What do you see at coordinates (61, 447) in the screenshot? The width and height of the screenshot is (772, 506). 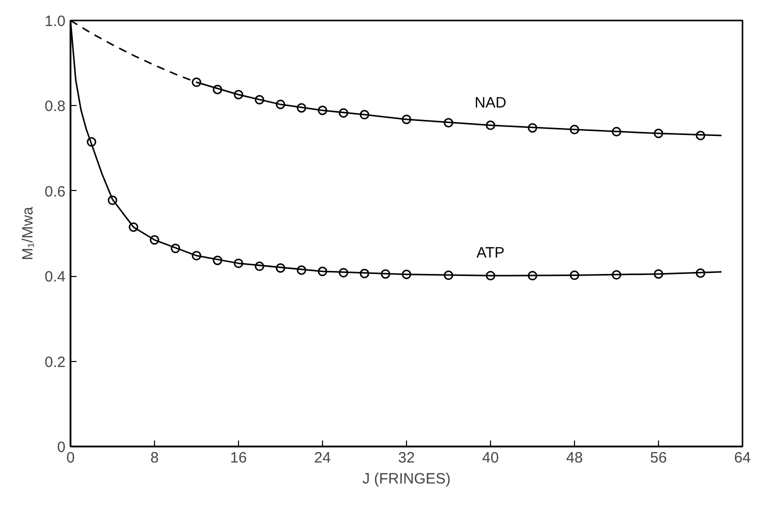 I see `y-tick-label: 0` at bounding box center [61, 447].